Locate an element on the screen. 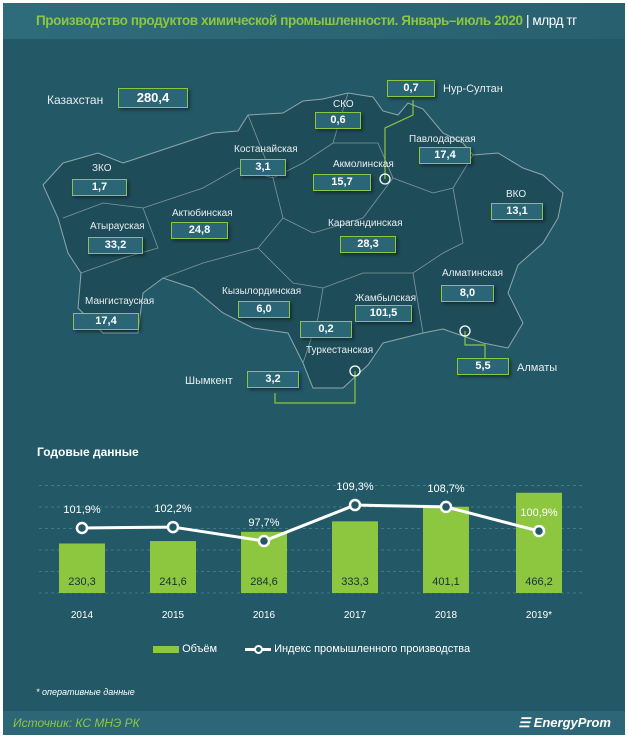 This screenshot has width=628, height=738. region-label: Карагандинская is located at coordinates (365, 223).